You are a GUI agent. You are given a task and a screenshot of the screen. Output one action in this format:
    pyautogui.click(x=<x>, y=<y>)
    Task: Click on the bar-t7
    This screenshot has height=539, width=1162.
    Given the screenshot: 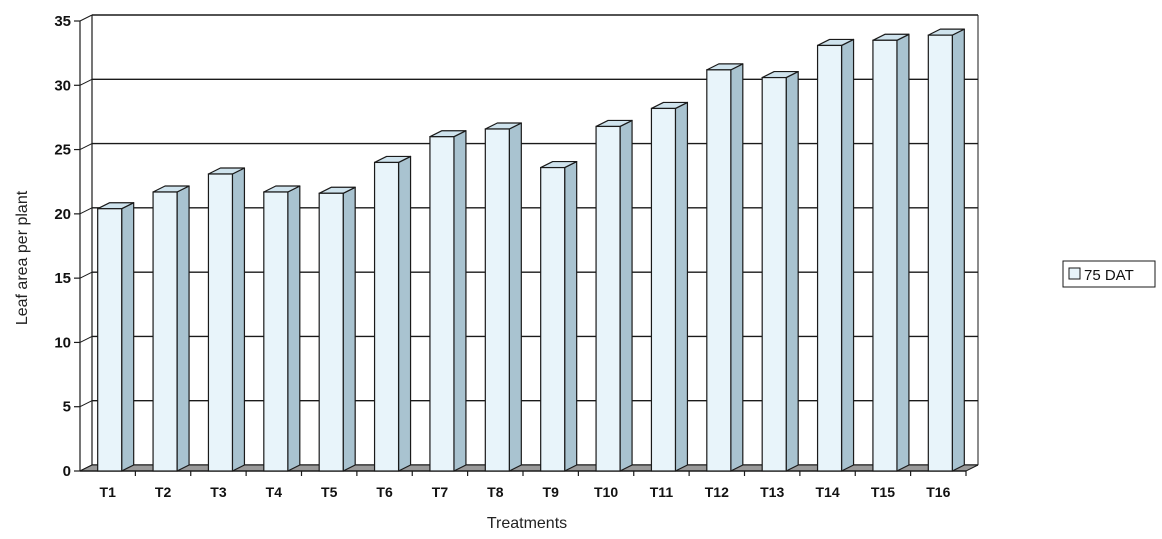 What is the action you would take?
    pyautogui.click(x=448, y=301)
    